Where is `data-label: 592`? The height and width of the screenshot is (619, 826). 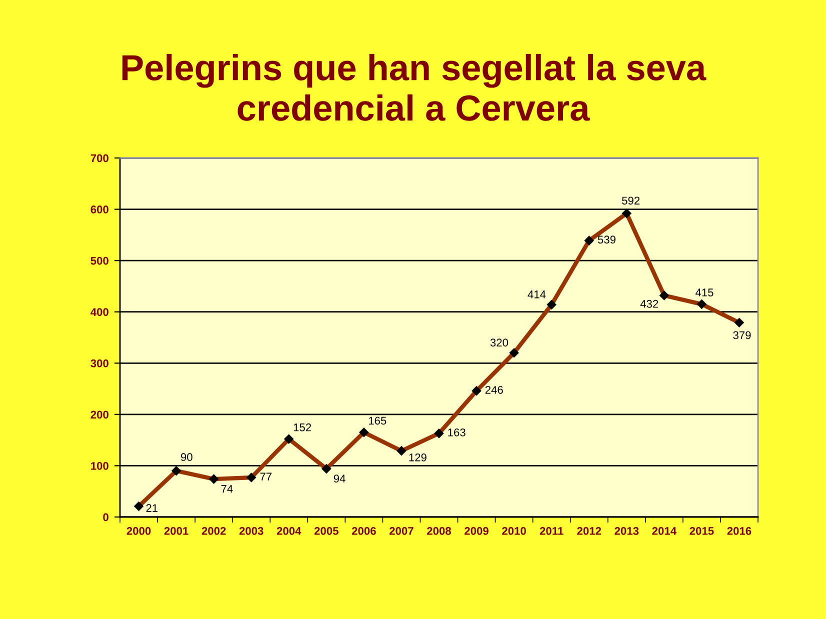 data-label: 592 is located at coordinates (631, 200).